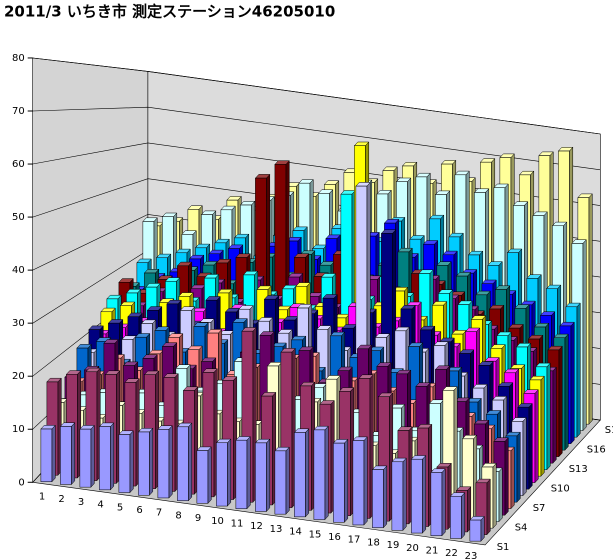 The image size is (613, 560). Describe the element at coordinates (237, 524) in the screenshot. I see `x-tick-label: 11` at that location.